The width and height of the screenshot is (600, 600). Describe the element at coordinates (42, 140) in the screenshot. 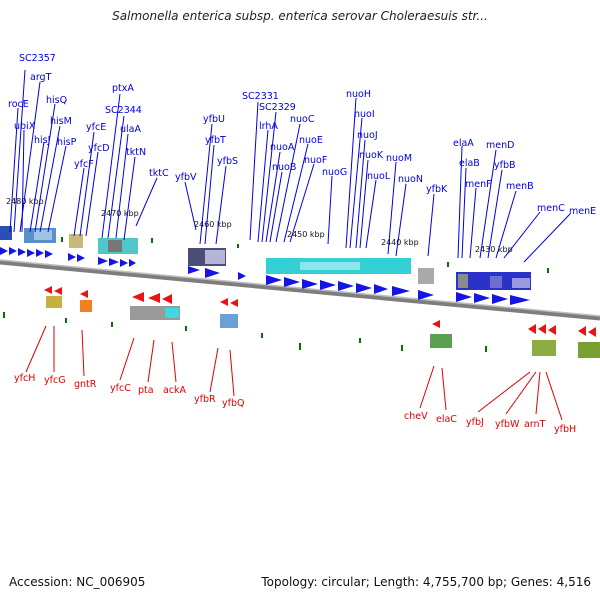

I see `gene-label: hisJ` at that location.